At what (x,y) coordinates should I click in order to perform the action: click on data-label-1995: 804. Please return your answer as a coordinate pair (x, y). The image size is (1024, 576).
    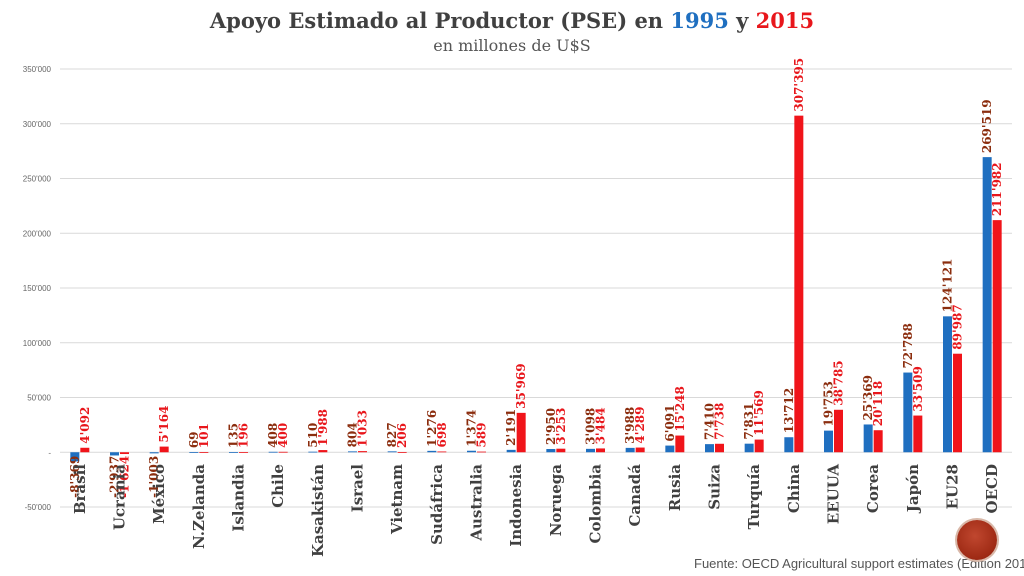
    Looking at the image, I should click on (353, 434).